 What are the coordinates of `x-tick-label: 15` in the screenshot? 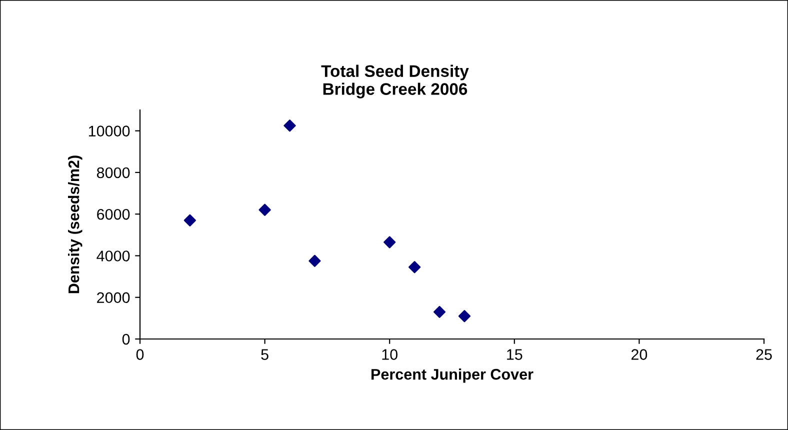 It's located at (514, 354).